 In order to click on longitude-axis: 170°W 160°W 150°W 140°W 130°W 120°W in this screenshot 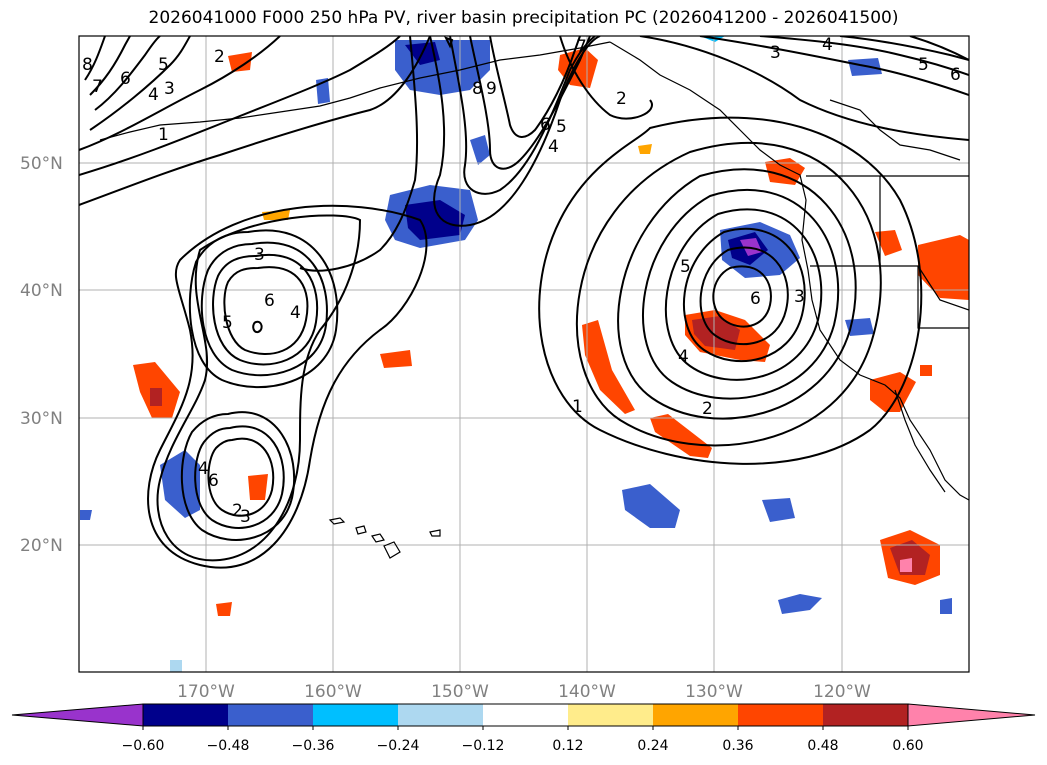, I will do `click(524, 692)`.